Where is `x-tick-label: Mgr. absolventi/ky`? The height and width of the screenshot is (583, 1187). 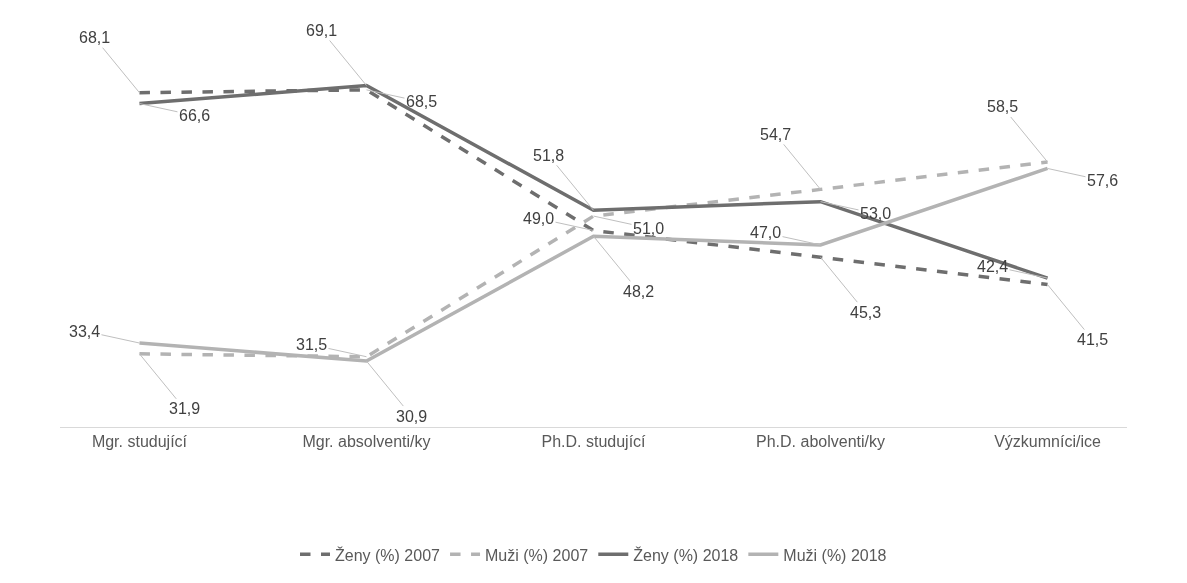
x-tick-label: Mgr. absolventi/ky is located at coordinates (366, 441).